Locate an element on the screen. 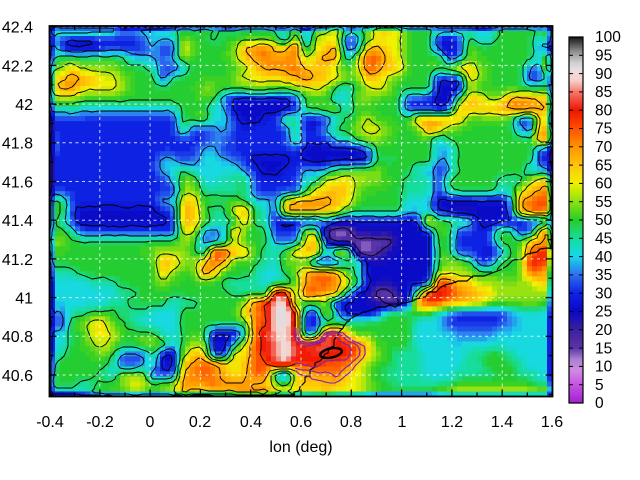  svg-text: 40.8 is located at coordinates (17, 337).